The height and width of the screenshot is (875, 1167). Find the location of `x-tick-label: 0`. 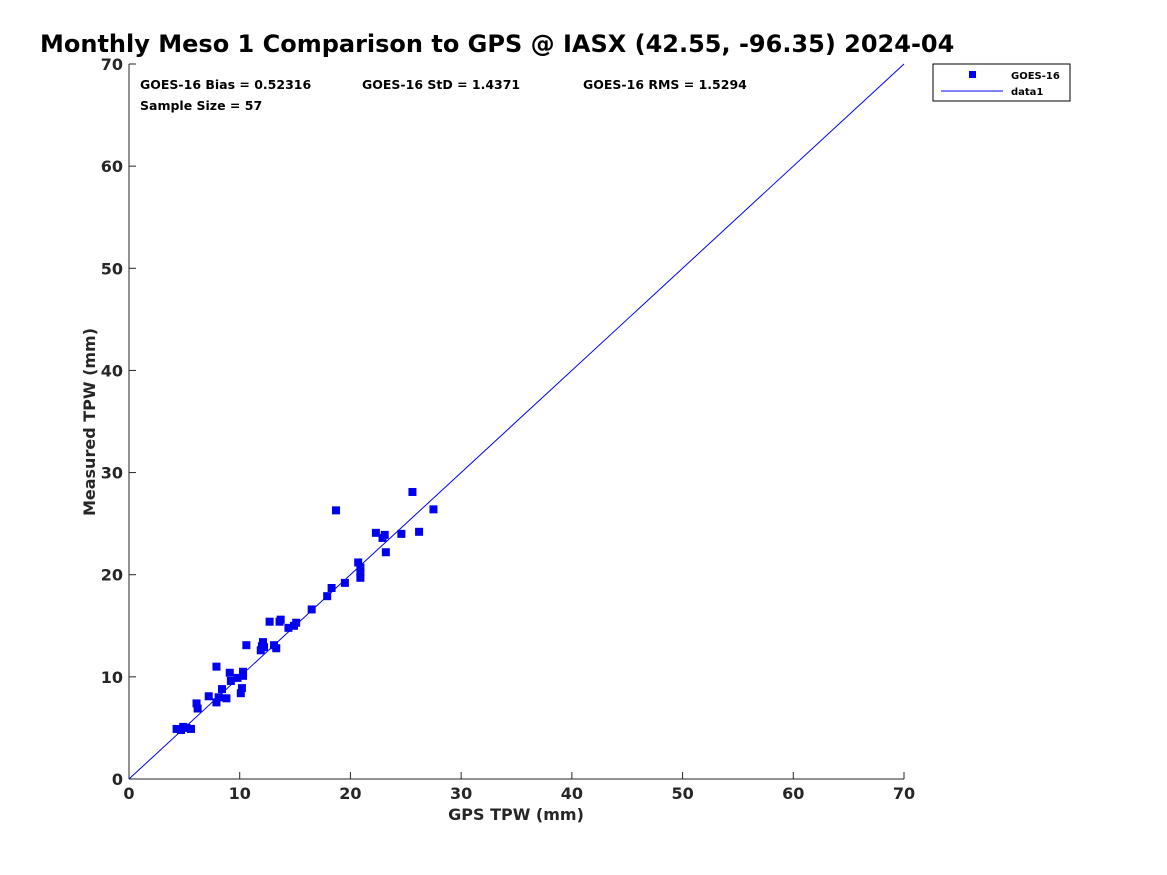

x-tick-label: 0 is located at coordinates (128, 793).